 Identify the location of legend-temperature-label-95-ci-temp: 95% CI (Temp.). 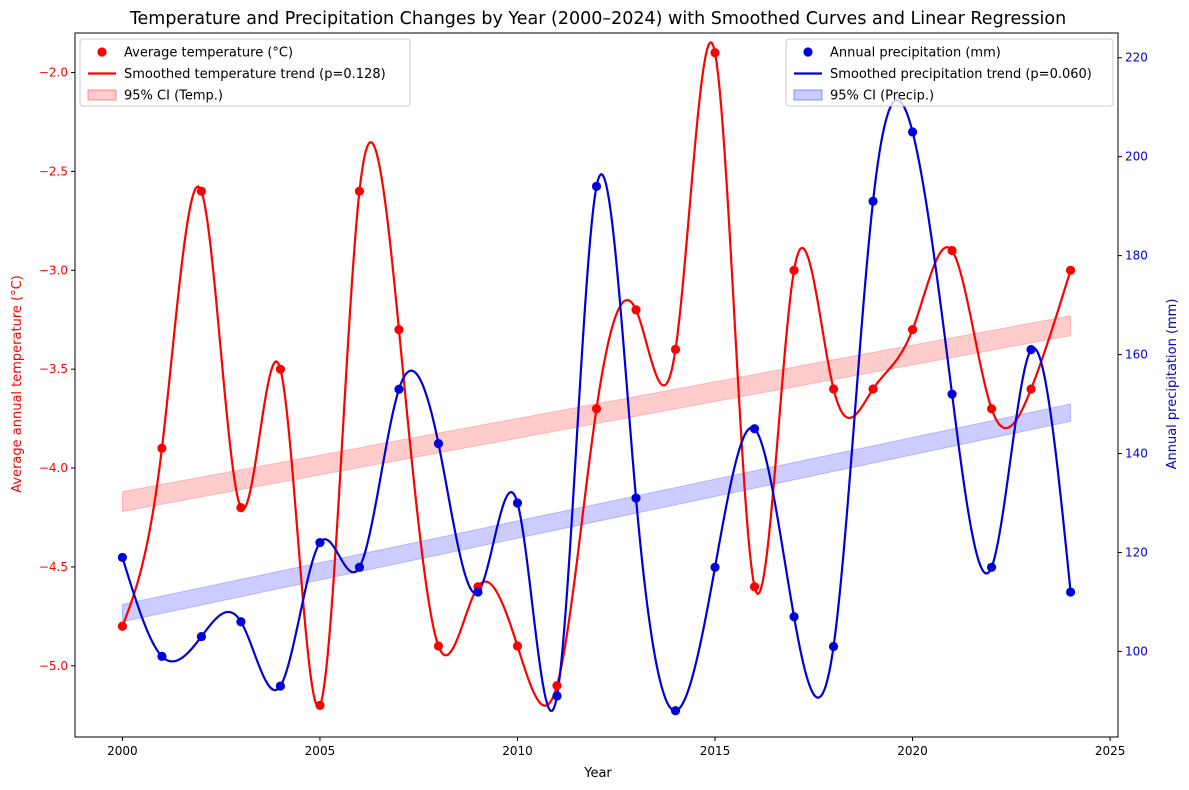
(173, 96).